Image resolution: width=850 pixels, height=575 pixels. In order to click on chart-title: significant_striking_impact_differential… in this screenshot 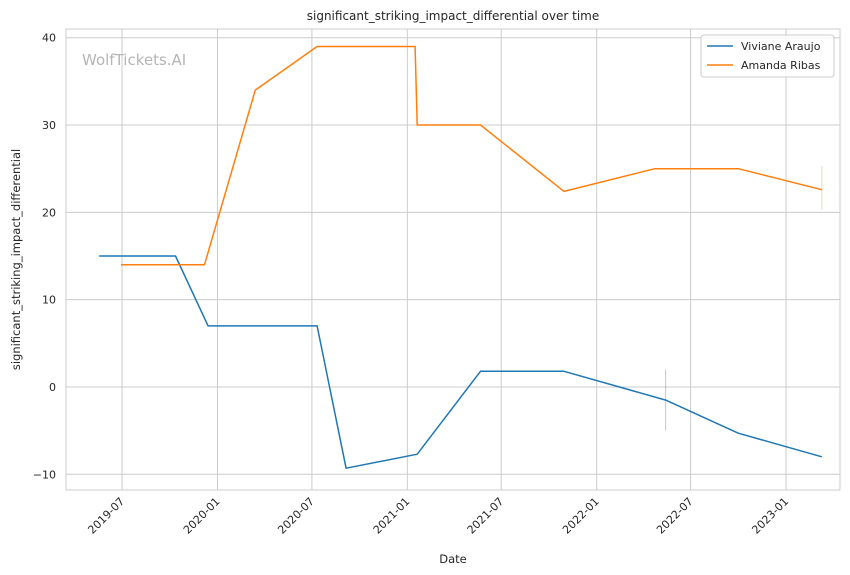, I will do `click(453, 16)`.